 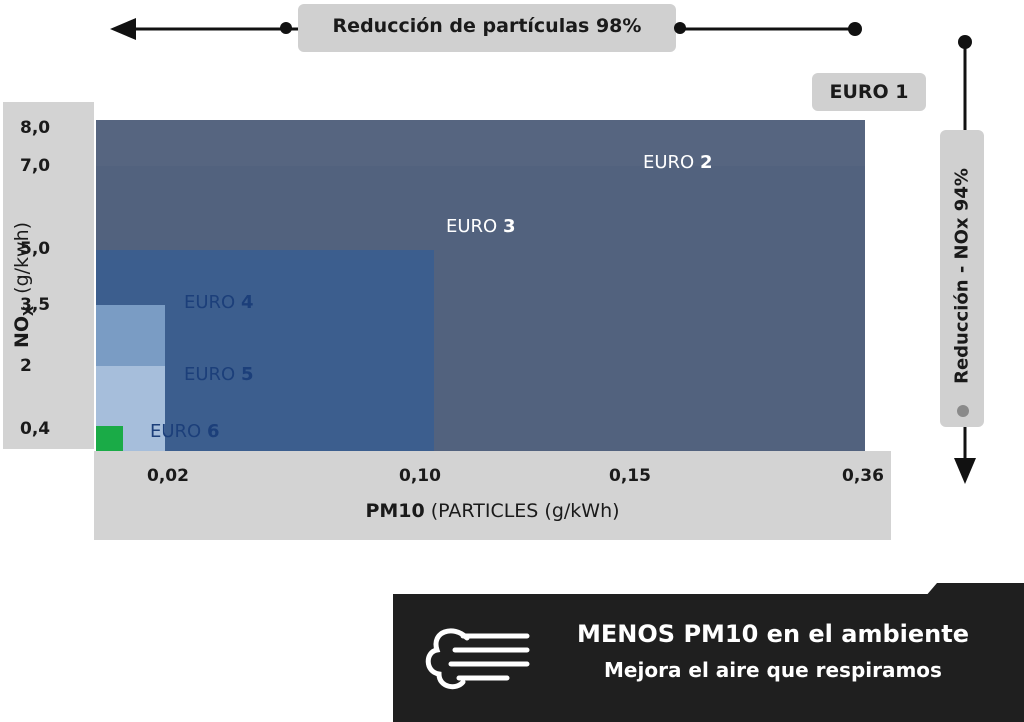 What do you see at coordinates (35, 166) in the screenshot?
I see `y-tick-label: 7,0` at bounding box center [35, 166].